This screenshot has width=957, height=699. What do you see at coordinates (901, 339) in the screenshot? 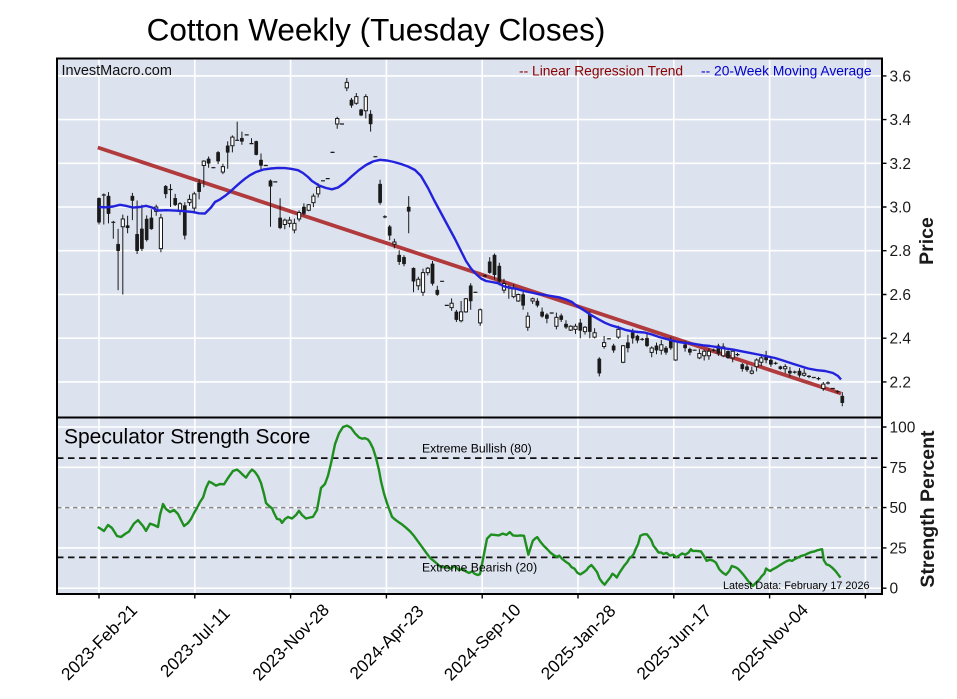
I see `svg-text: 2.4` at bounding box center [901, 339].